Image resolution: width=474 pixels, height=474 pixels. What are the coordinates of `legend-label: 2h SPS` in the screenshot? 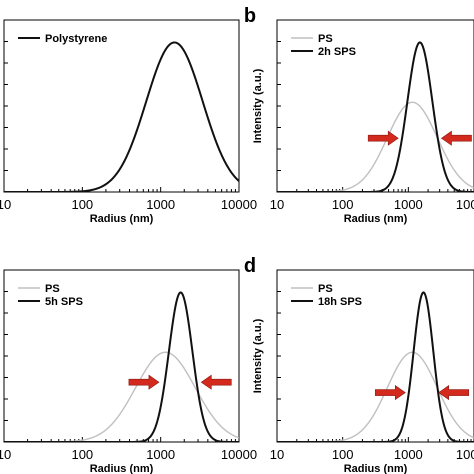 It's located at (337, 52).